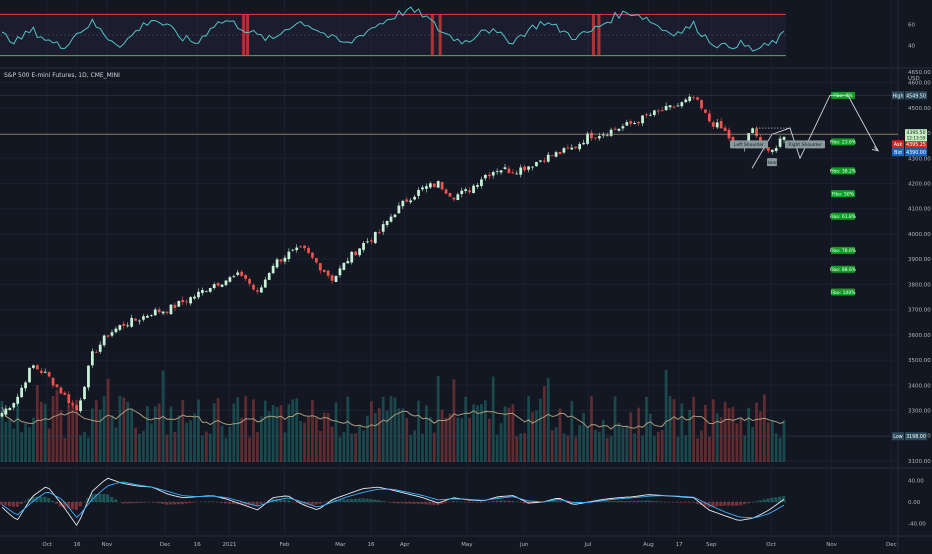 The width and height of the screenshot is (932, 554). What do you see at coordinates (62, 75) in the screenshot?
I see `symbol-title: S&P 500 E-mini Futures, 1D, CME_MINI` at bounding box center [62, 75].